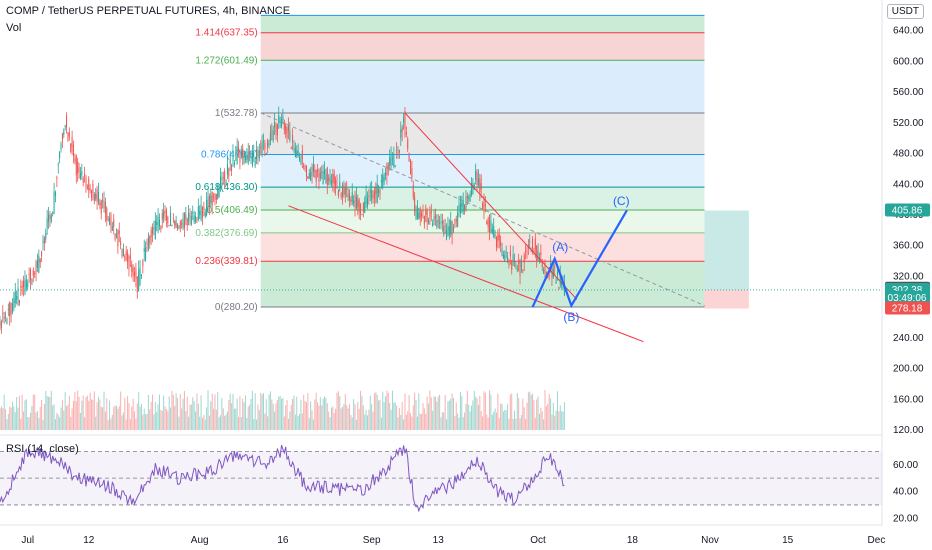 This screenshot has width=932, height=550. Describe the element at coordinates (226, 233) in the screenshot. I see `fib-level-label: 0.382(376.69)` at that location.